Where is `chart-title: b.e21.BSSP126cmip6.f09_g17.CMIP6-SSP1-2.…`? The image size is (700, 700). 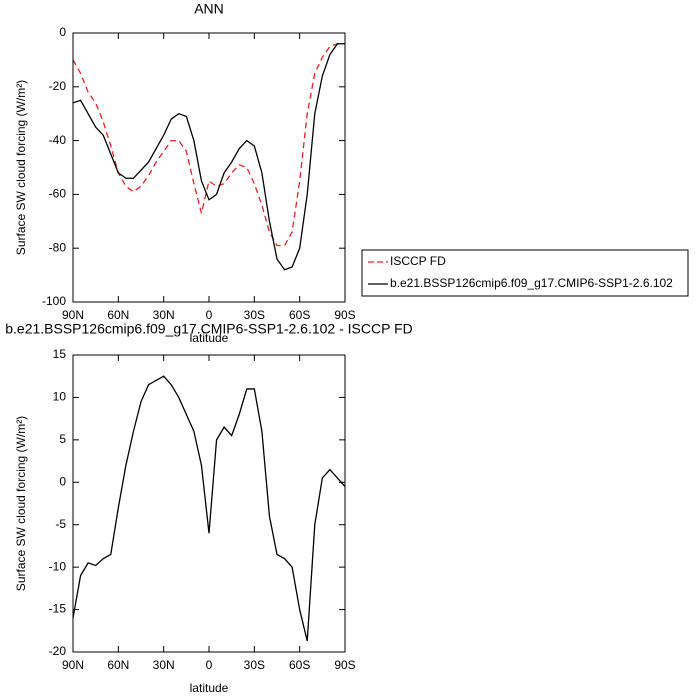
chart-title: b.e21.BSSP126cmip6.f09_g17.CMIP6-SSP1-2.… is located at coordinates (209, 329).